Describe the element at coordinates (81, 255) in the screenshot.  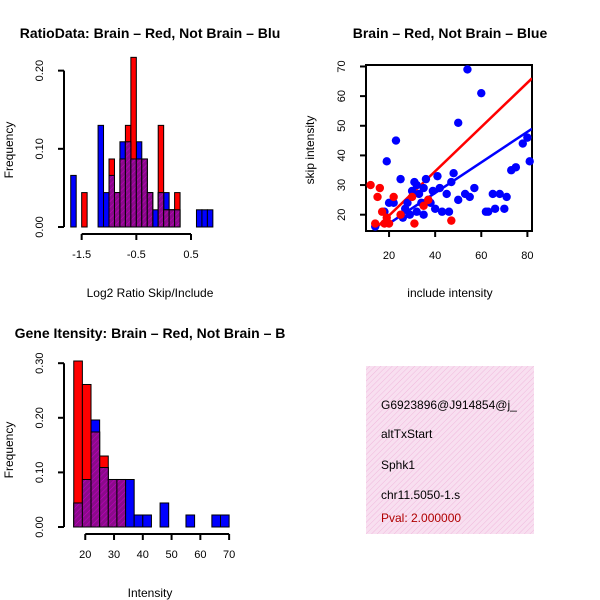
I see `ratio-x-tick-label: -1.5` at that location.